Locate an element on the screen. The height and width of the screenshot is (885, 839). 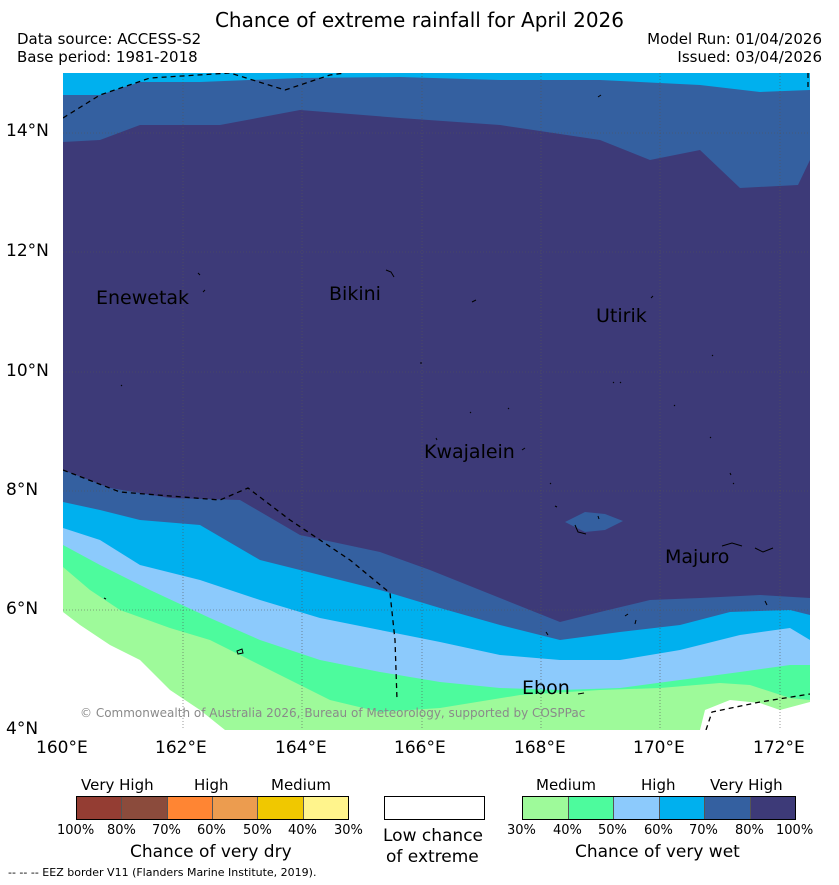
dry-legend-title: Chance of very dry is located at coordinates (211, 852).